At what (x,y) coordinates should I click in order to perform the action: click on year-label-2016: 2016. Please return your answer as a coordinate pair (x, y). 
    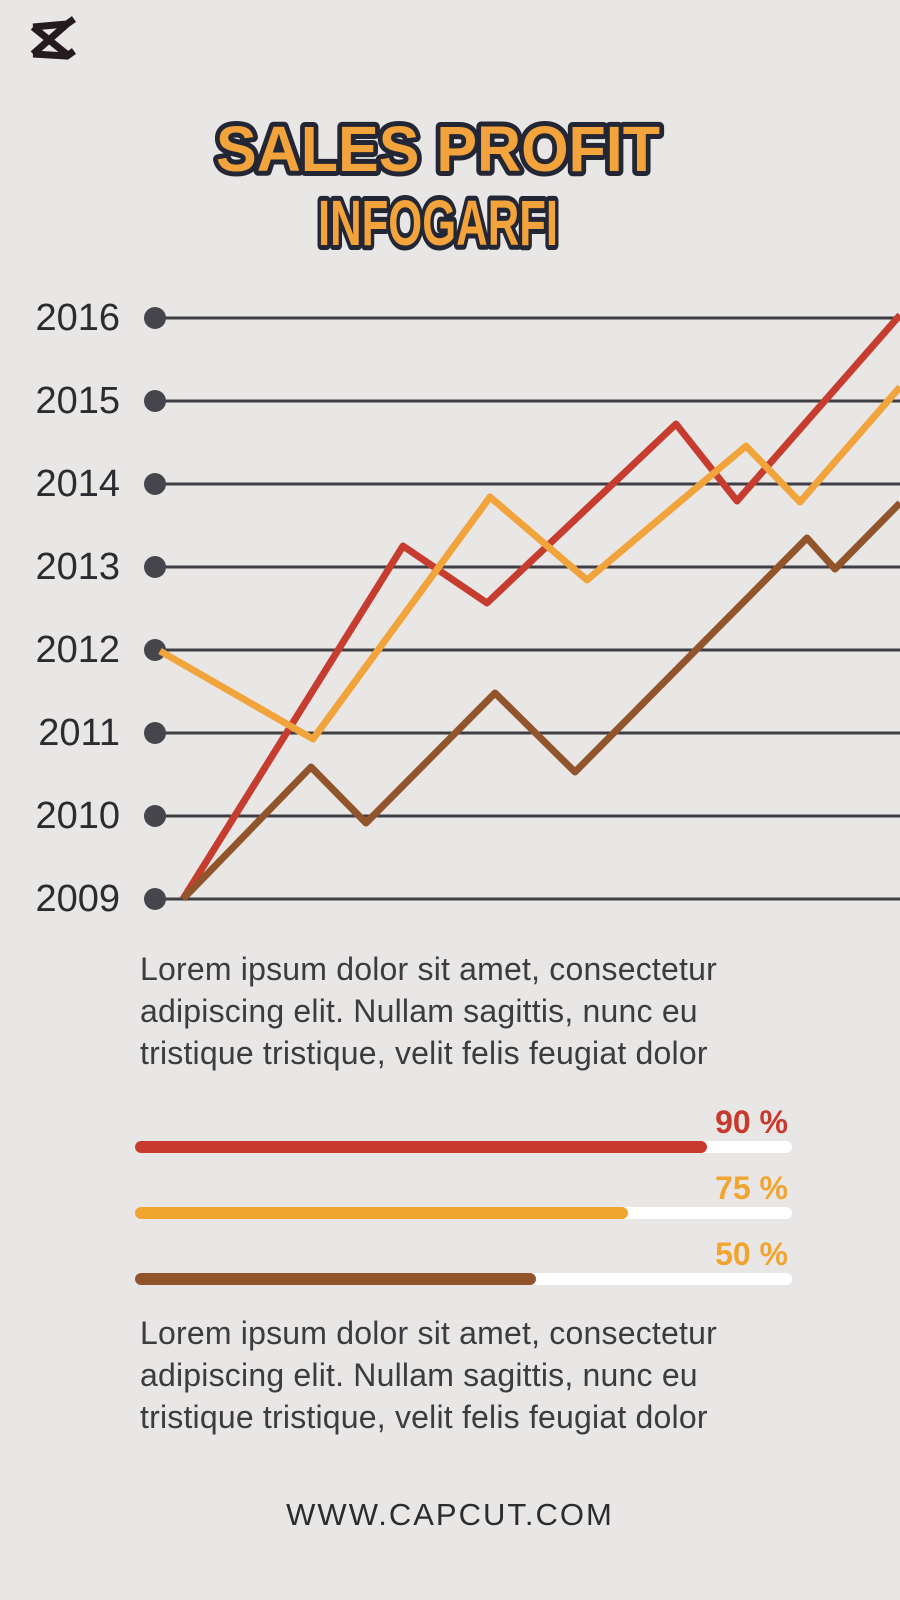
    Looking at the image, I should click on (77, 318).